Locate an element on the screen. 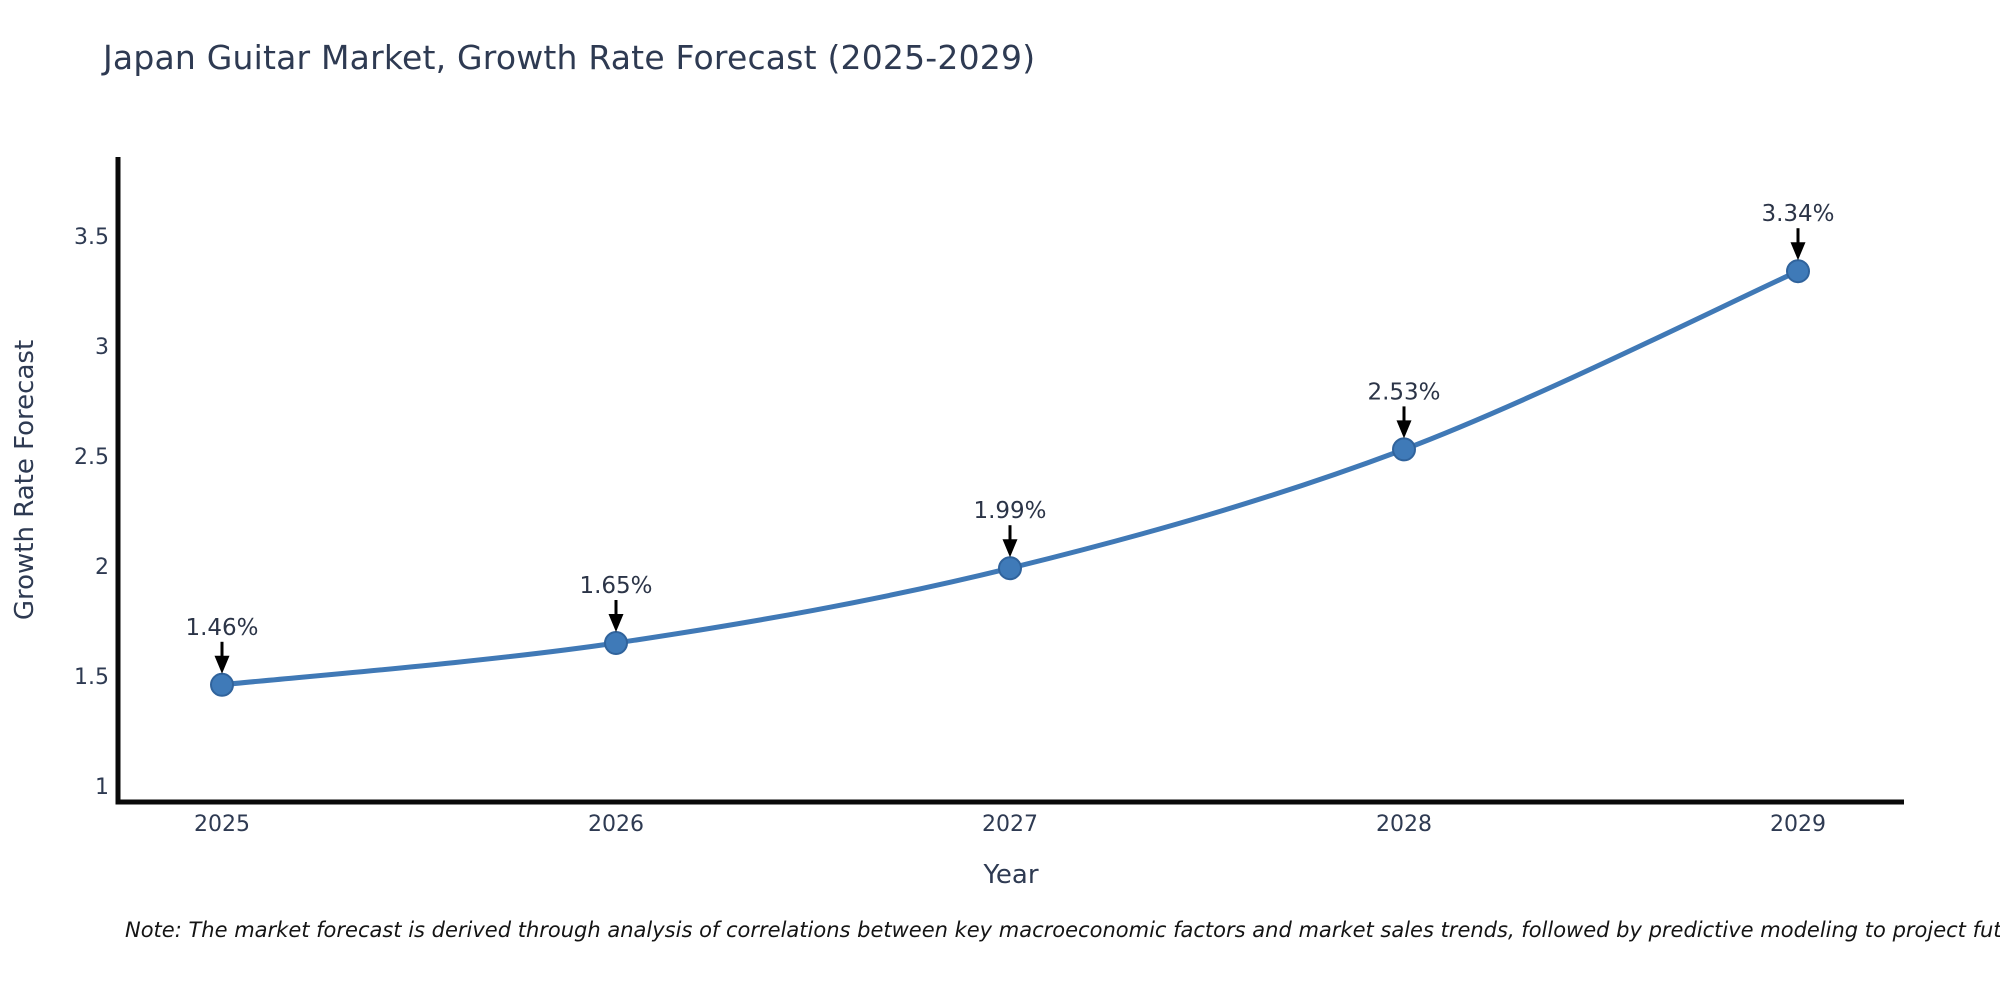 This screenshot has height=1000, width=2000. y-axis-spine is located at coordinates (118, 481).